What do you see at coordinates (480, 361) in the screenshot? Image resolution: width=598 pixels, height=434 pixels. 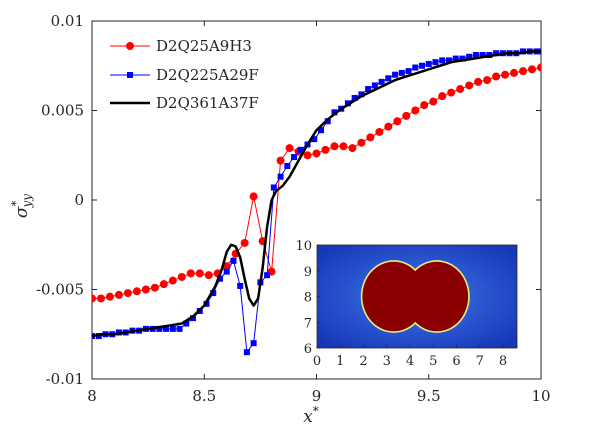 I see `inset-x-tick-label: 7` at bounding box center [480, 361].